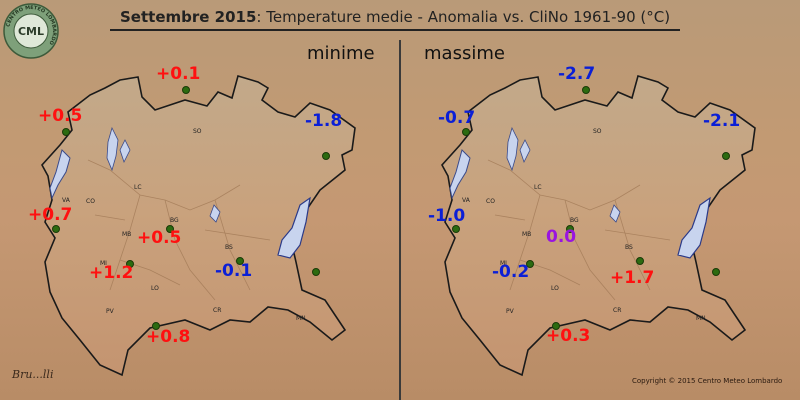 Image resolution: width=800 pixels, height=400 pixels. What do you see at coordinates (511, 272) in the screenshot?
I see `anomaly-value-milan: -0.2` at bounding box center [511, 272].